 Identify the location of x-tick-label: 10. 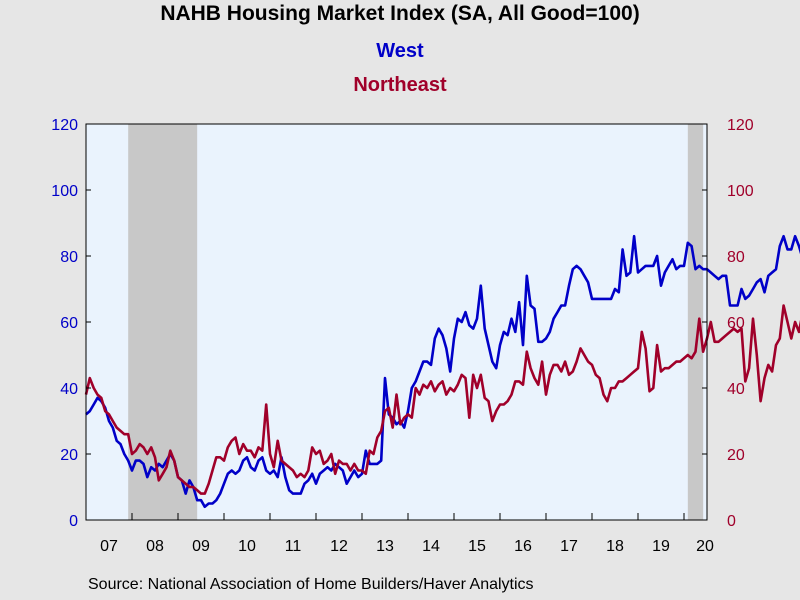
(247, 546).